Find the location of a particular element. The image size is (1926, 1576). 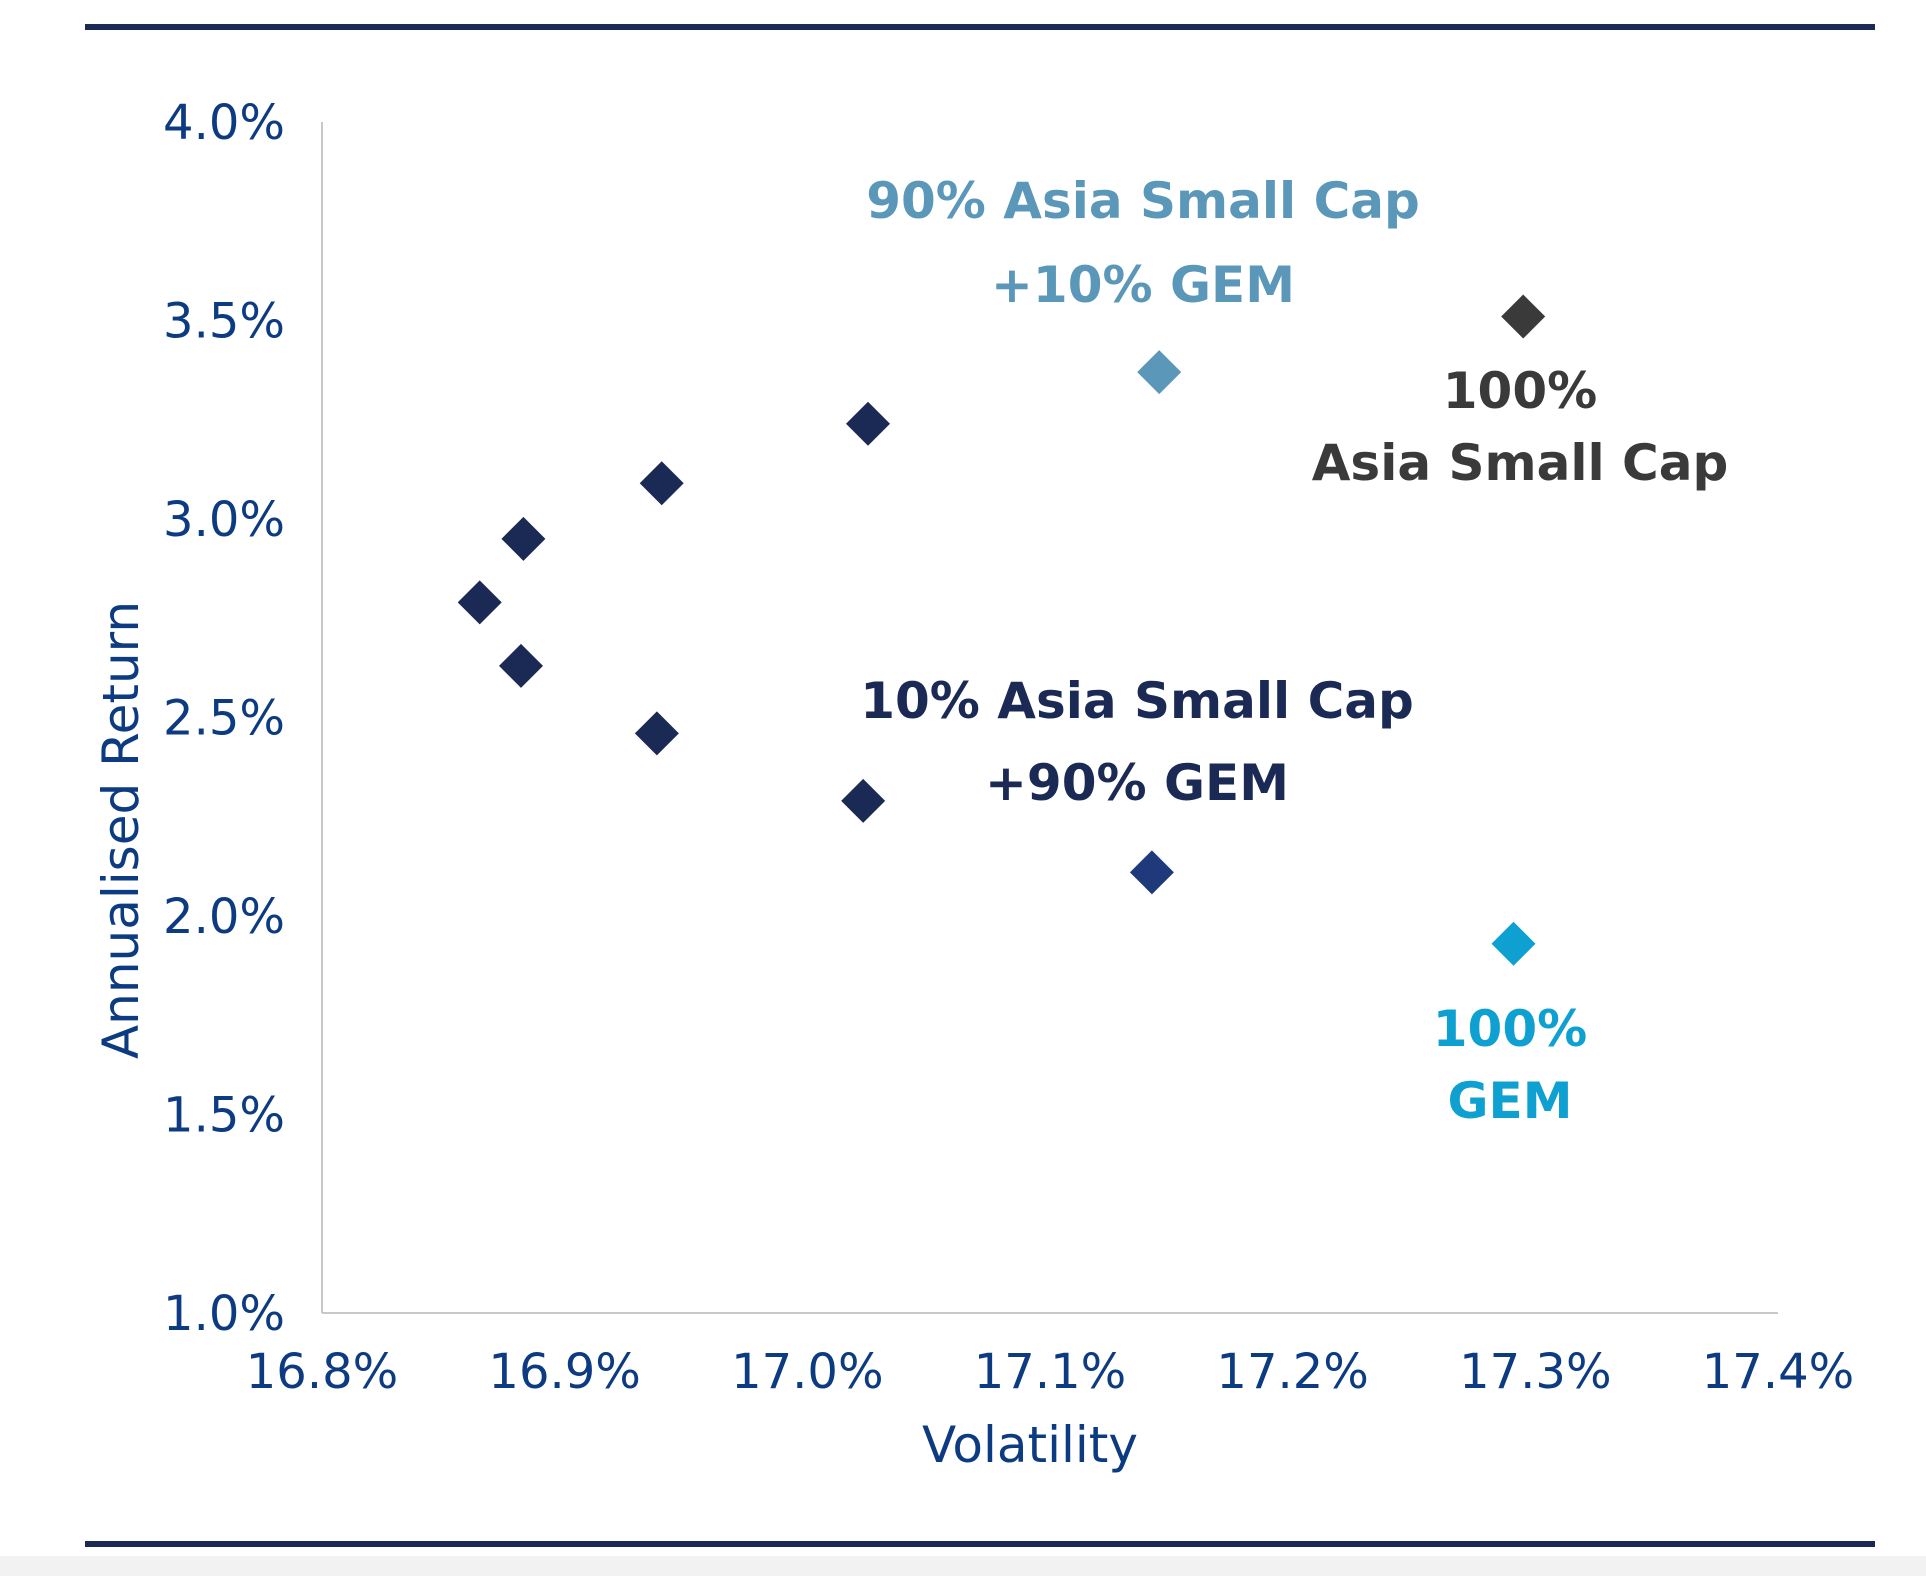

x-tick-label: 17.1% is located at coordinates (1050, 1372).